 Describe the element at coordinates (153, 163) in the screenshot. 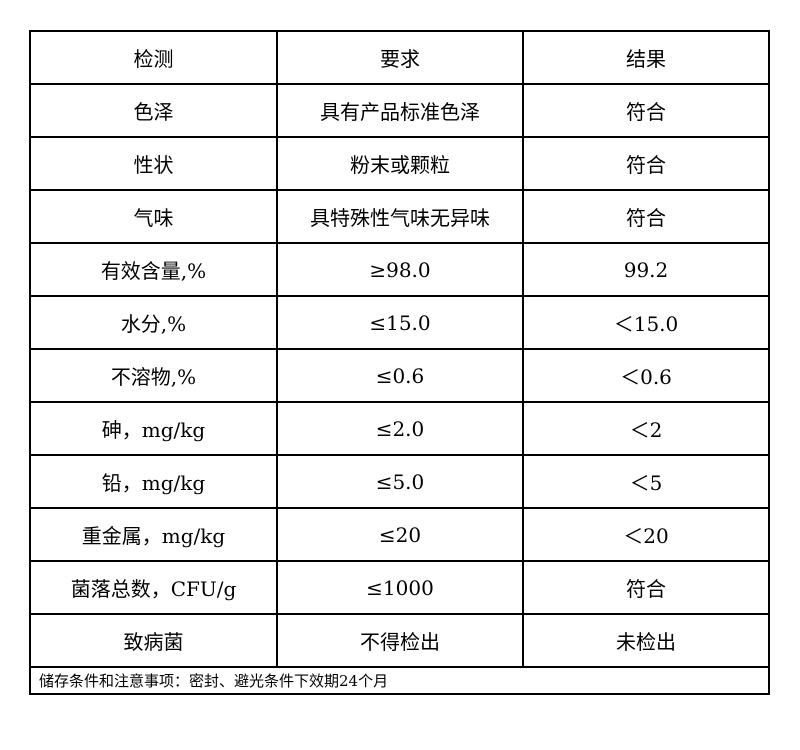

I see `item-cell: 性状` at that location.